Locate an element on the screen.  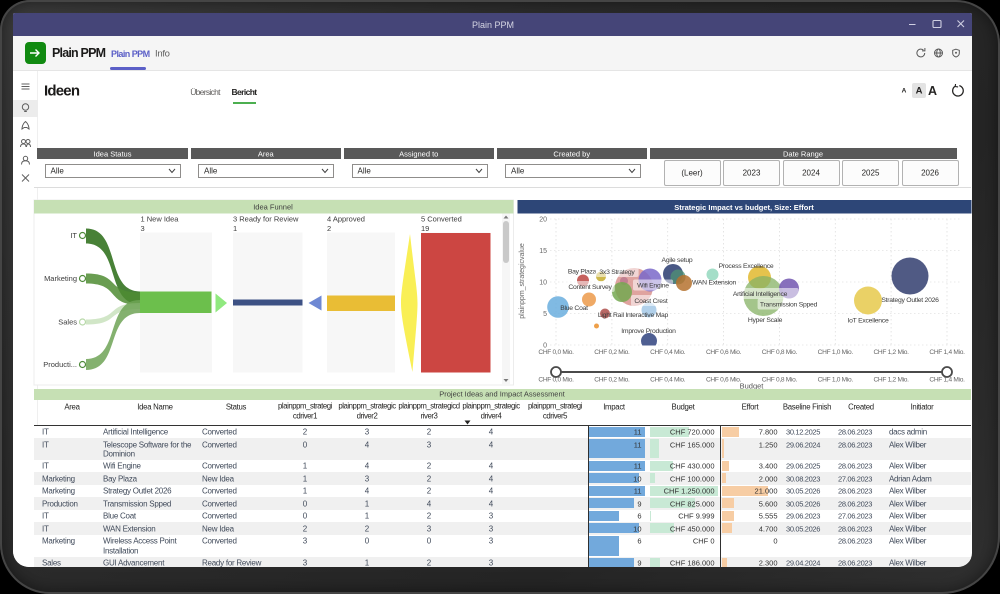
svg-text: Process Excellence is located at coordinates (746, 266).